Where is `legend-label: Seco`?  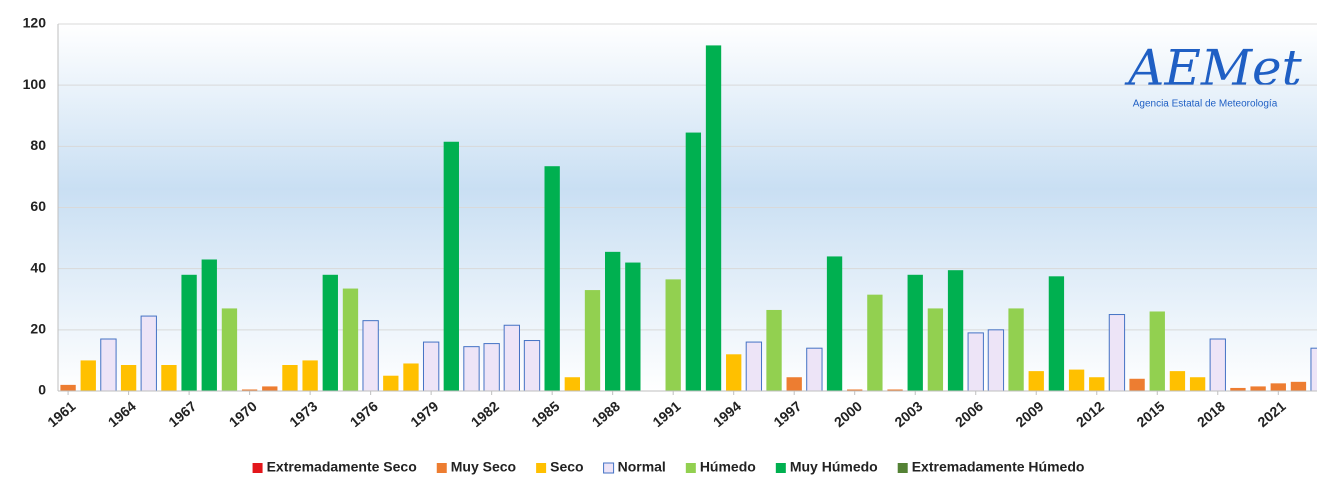
legend-label: Seco is located at coordinates (566, 467).